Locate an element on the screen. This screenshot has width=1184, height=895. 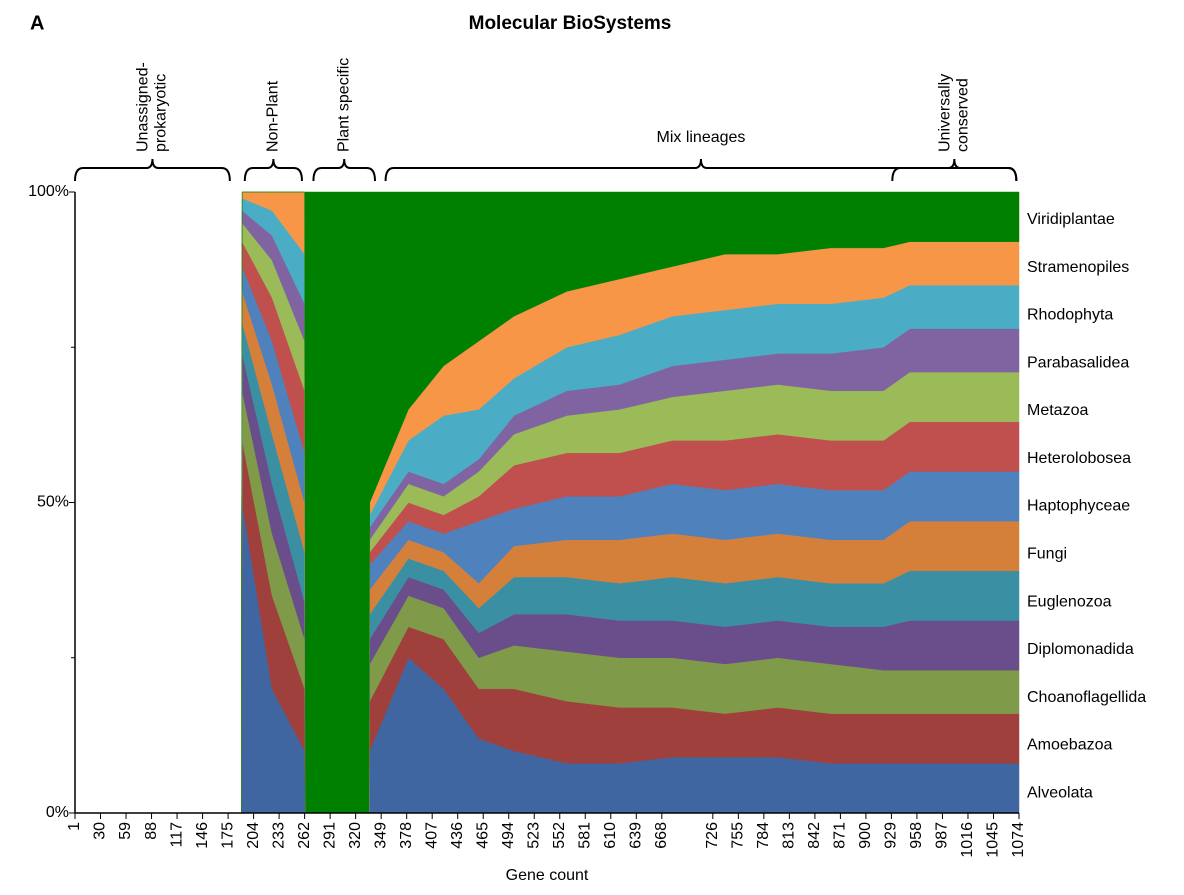
x-tick-label: 436 is located at coordinates (457, 835).